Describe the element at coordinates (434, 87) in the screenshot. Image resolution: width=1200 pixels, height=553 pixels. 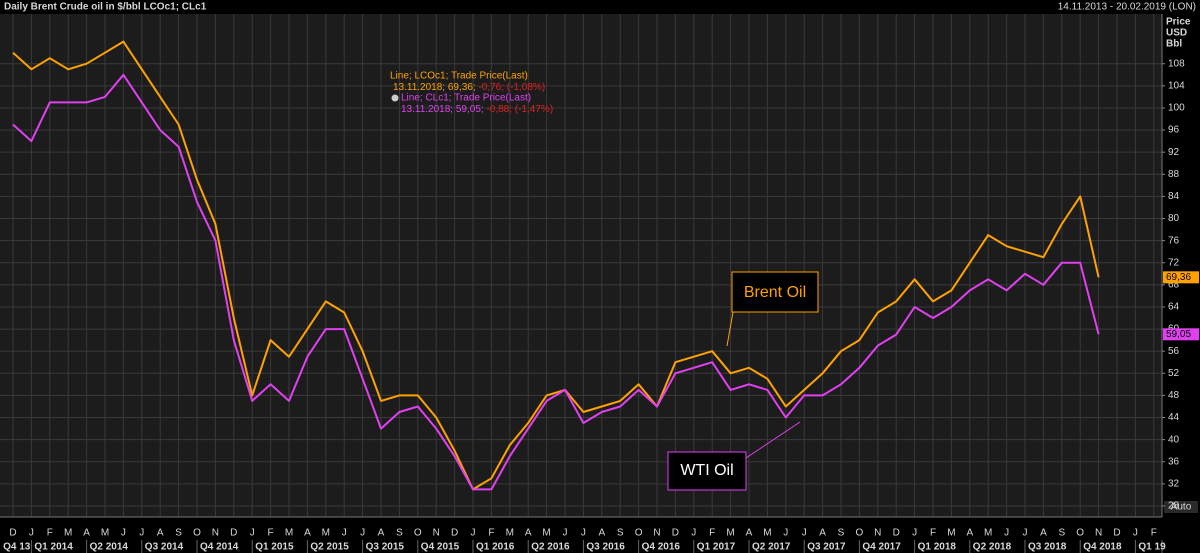
I see `legend-value: 13.11.2018; 69,36;` at that location.